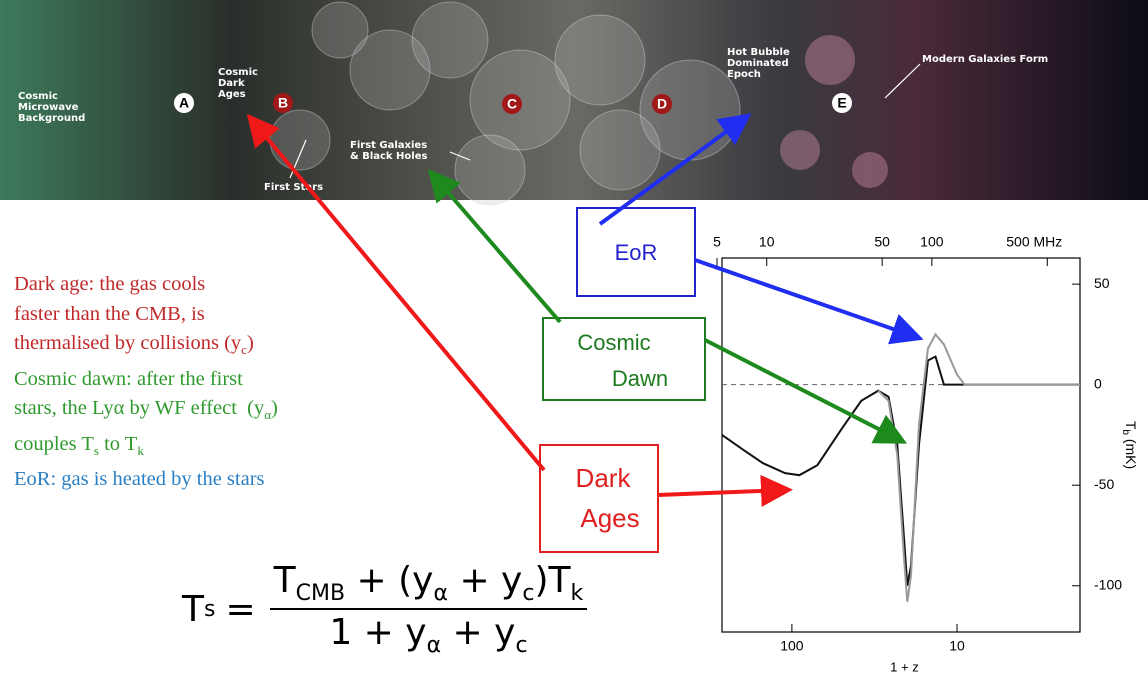 Image resolution: width=1148 pixels, height=681 pixels. What do you see at coordinates (128, 343) in the screenshot?
I see `note: thermalised by collisions (y` at bounding box center [128, 343].